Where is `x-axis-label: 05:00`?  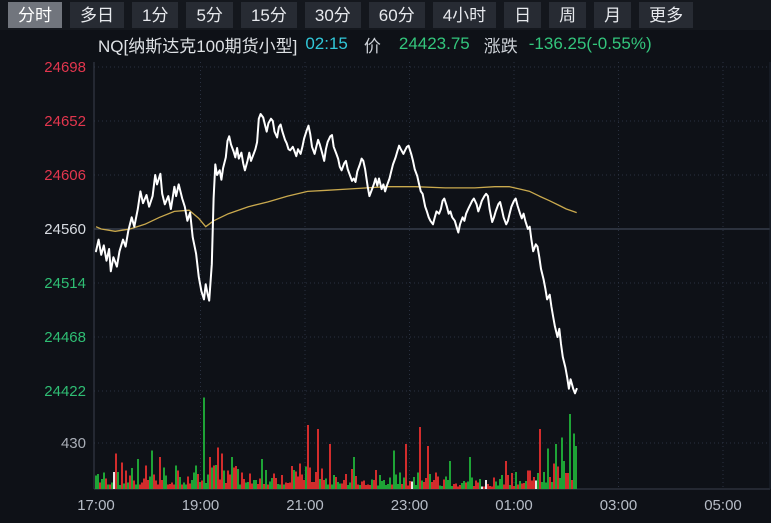
x-axis-label: 05:00 is located at coordinates (723, 505).